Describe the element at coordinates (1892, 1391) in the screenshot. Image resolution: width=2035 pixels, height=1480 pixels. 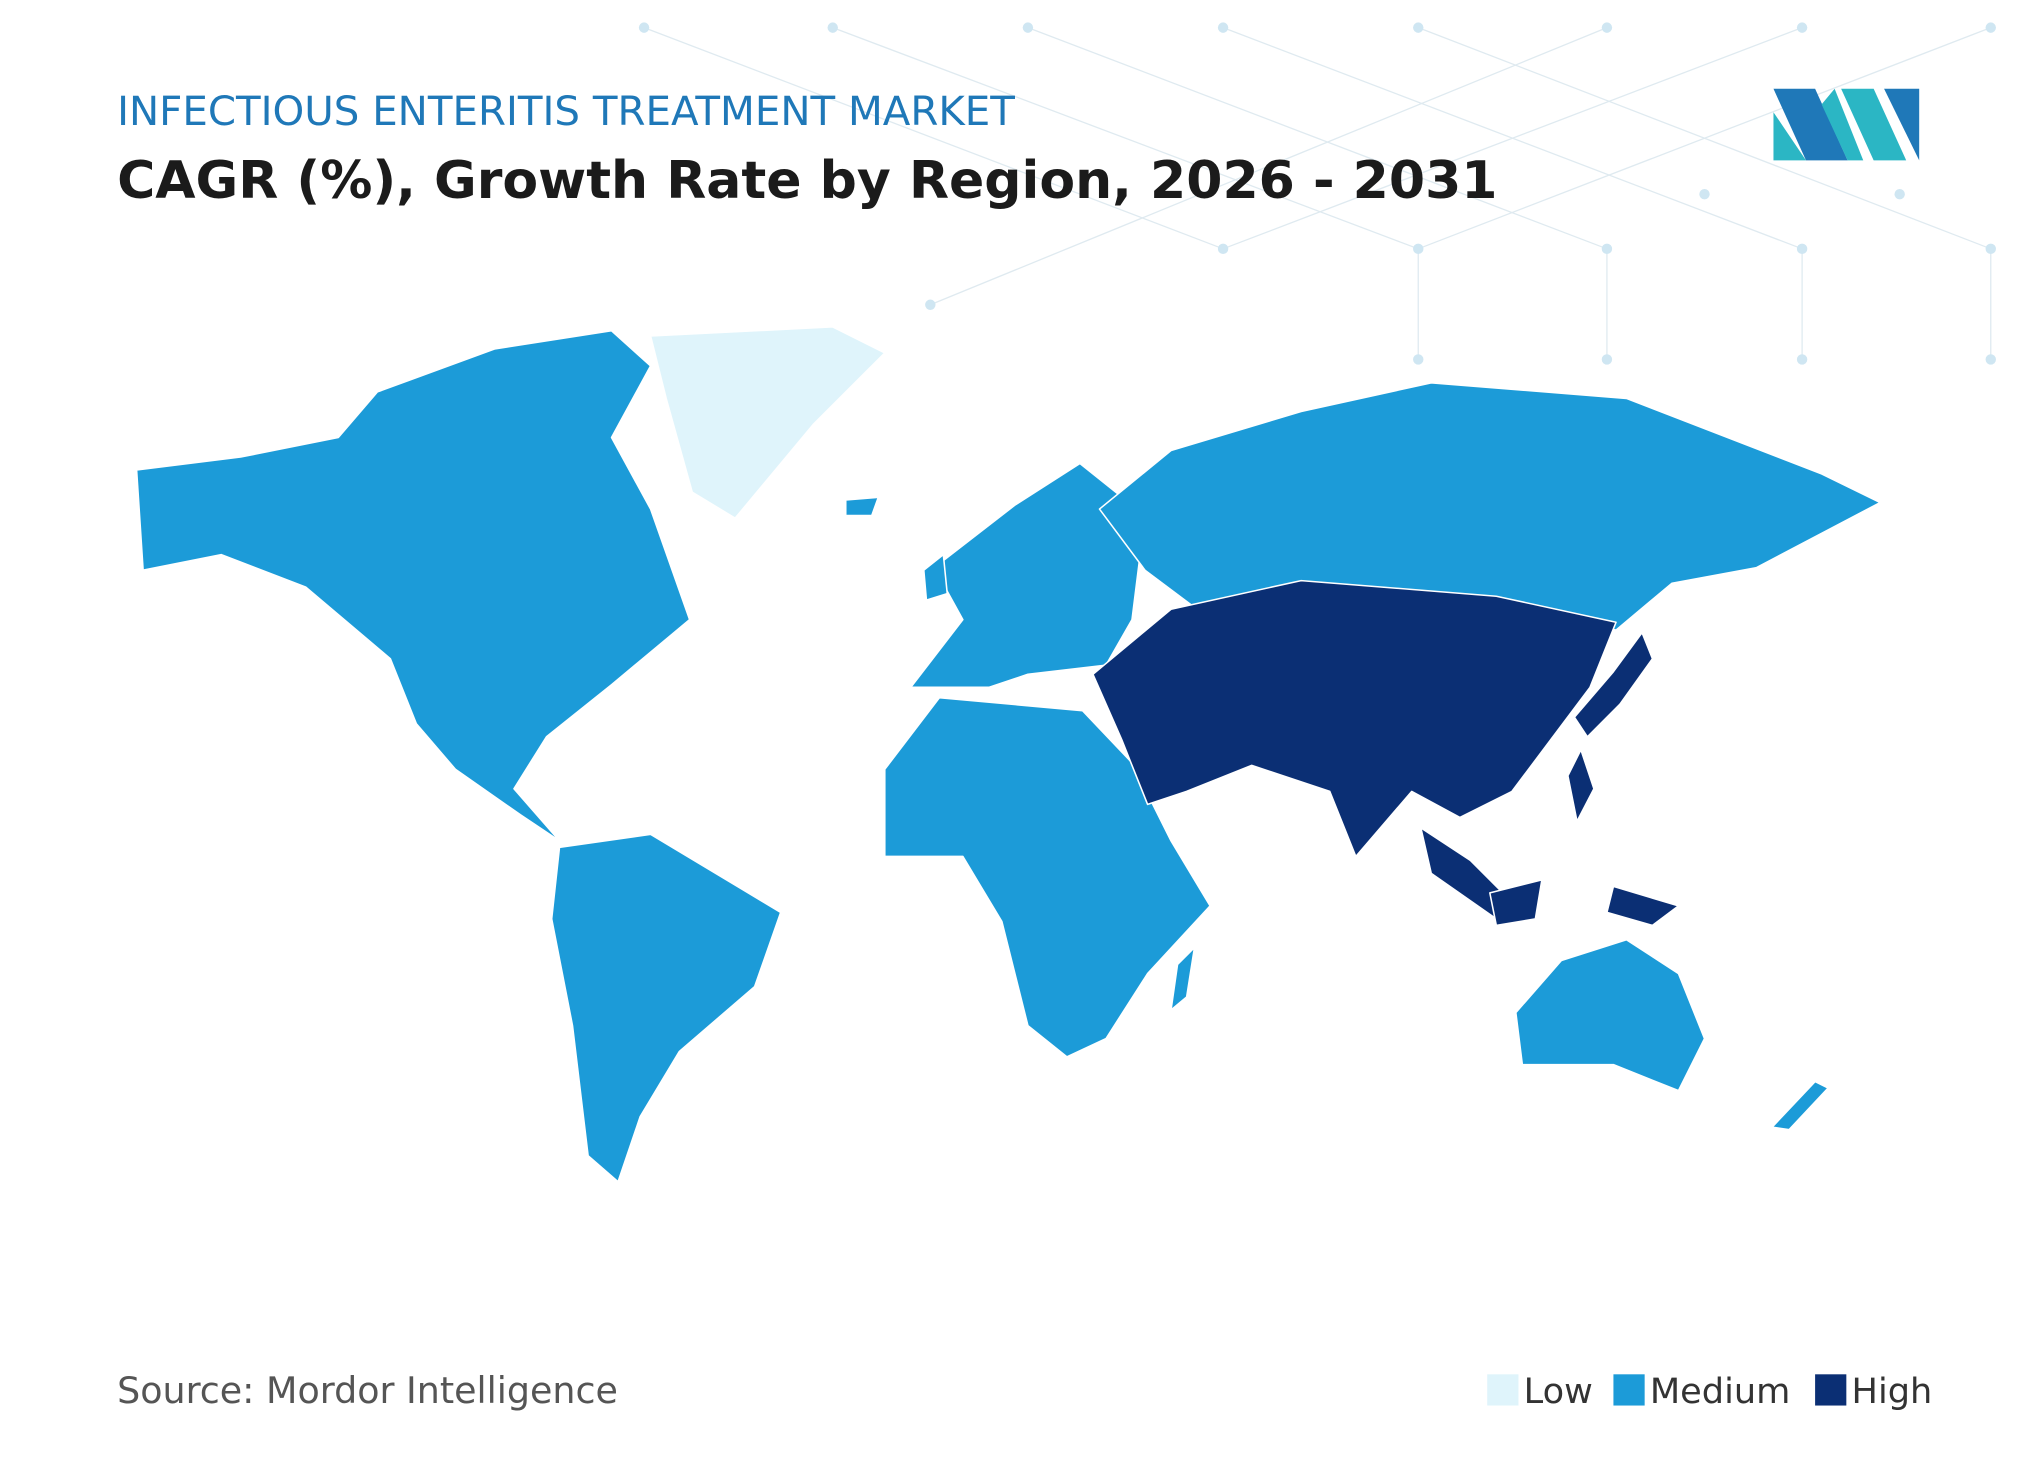
I see `legend-label: High` at that location.